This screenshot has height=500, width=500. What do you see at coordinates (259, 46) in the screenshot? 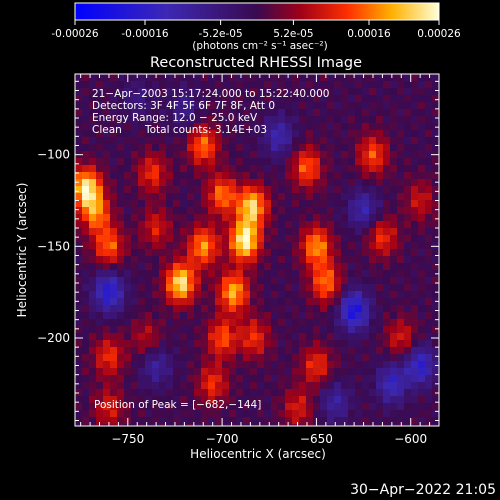
I see `colorbar-unit-label: (photons cm⁻² s⁻¹ asec⁻²)` at bounding box center [259, 46].